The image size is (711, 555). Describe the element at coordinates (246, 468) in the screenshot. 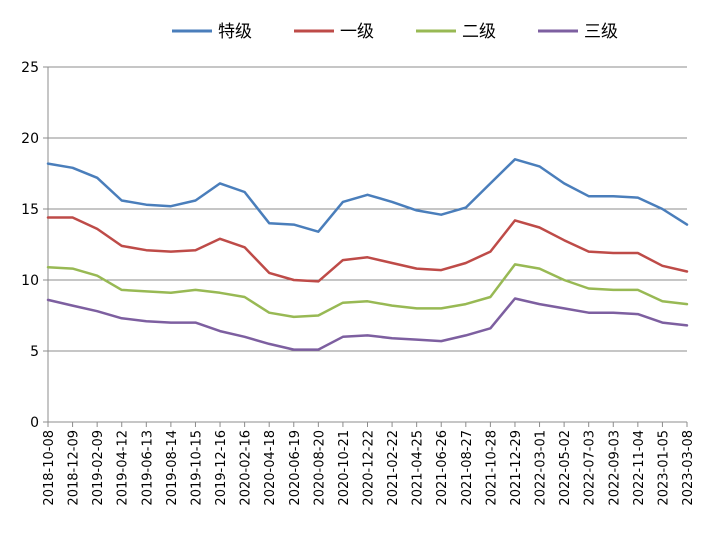

I see `x-tick-label: 2020-02-16` at that location.